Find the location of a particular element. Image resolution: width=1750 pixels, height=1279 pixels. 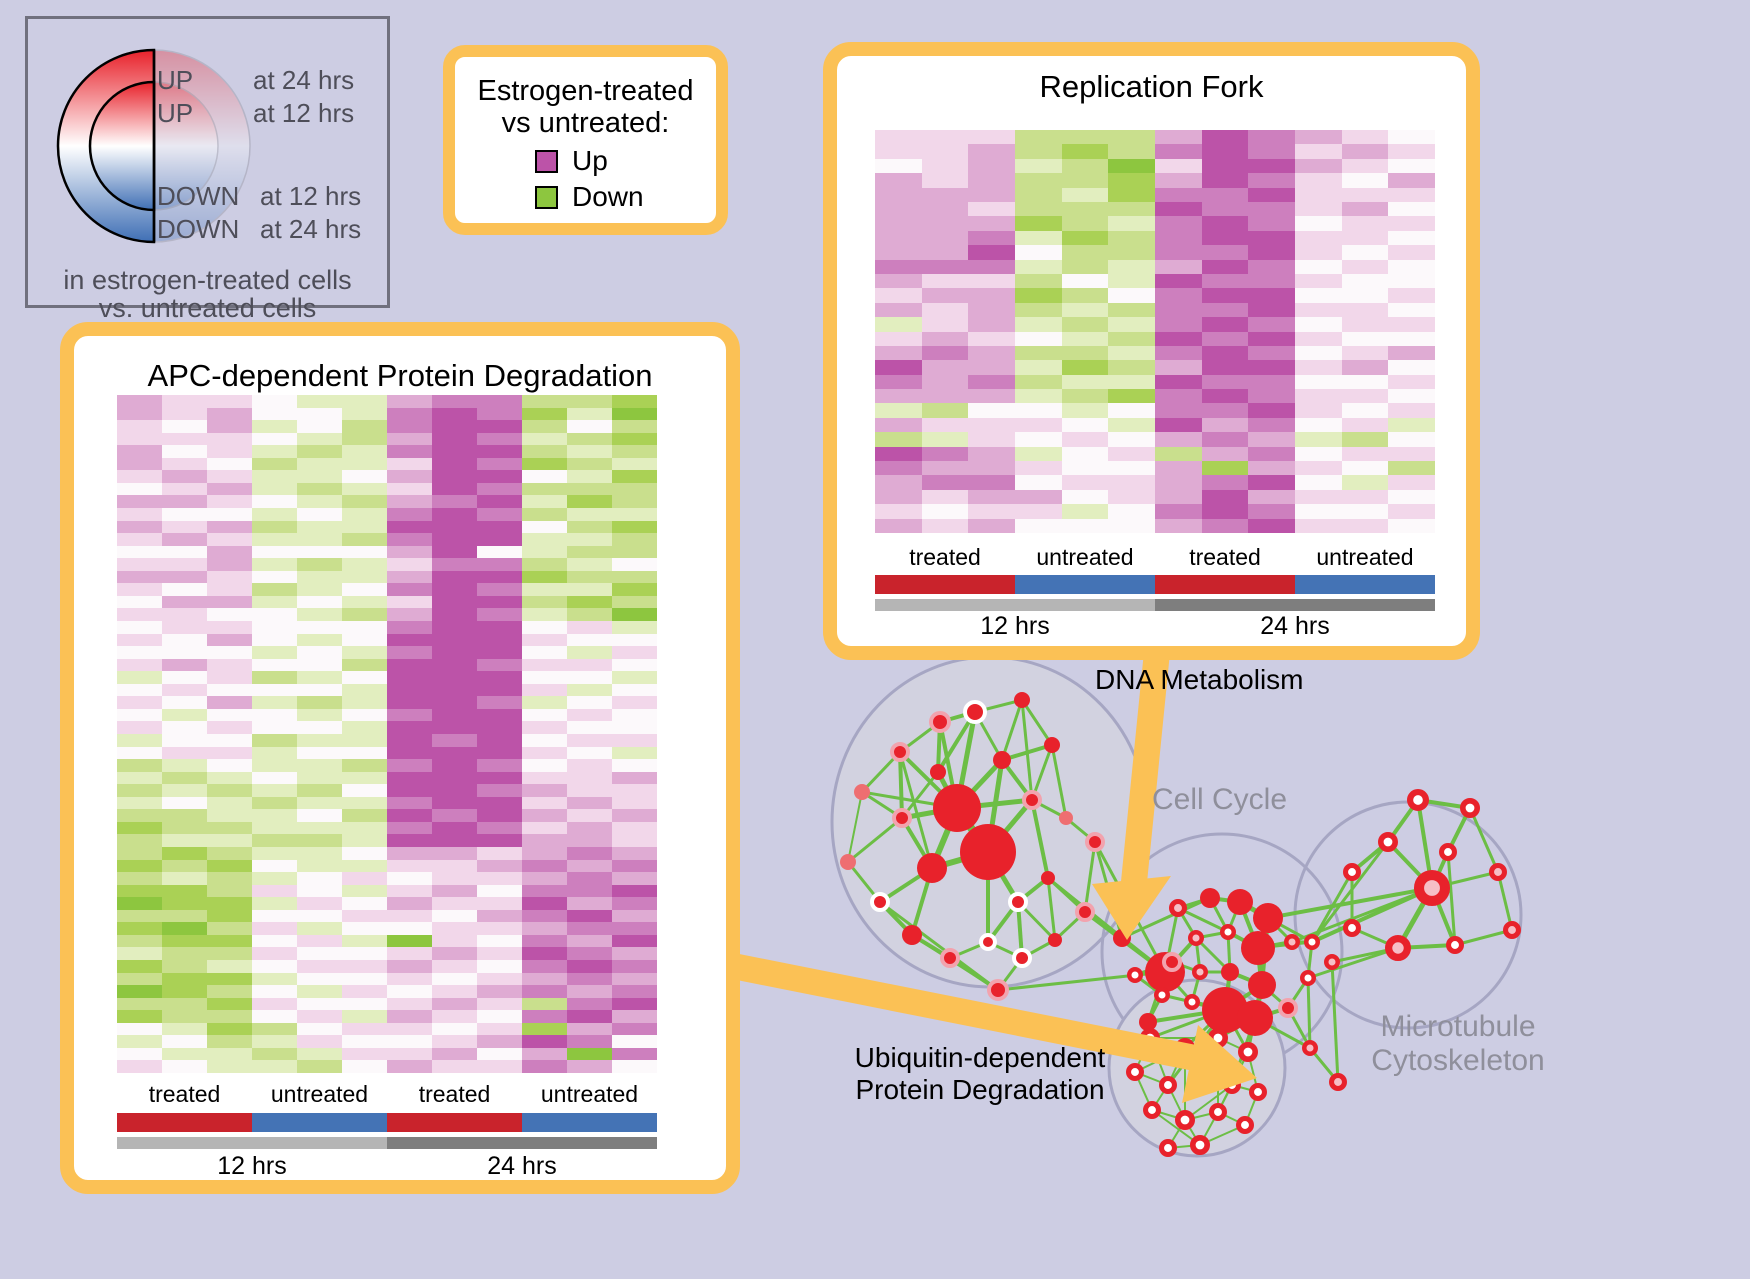

network-edge is located at coordinates (1350, 903).